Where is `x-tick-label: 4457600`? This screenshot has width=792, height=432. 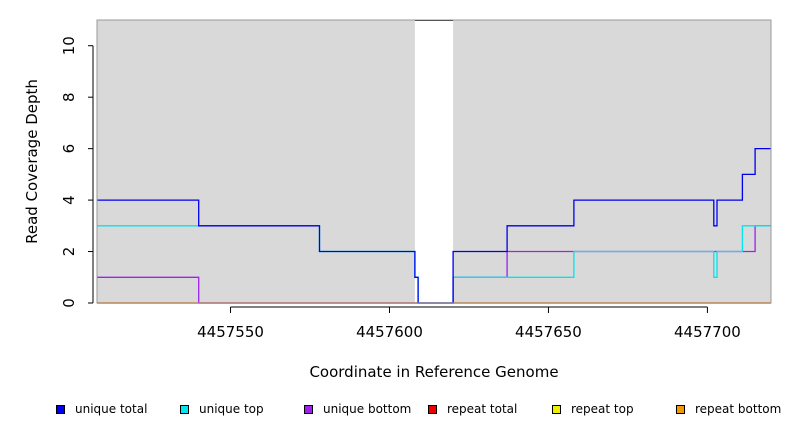
x-tick-label: 4457600 is located at coordinates (389, 332).